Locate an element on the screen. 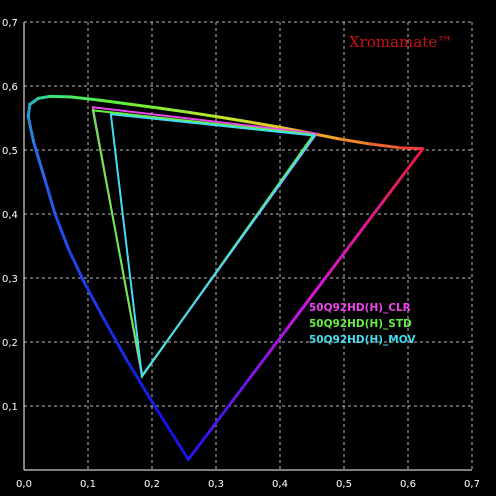 This screenshot has width=496, height=496. x-tick-label: 0,0 is located at coordinates (24, 484).